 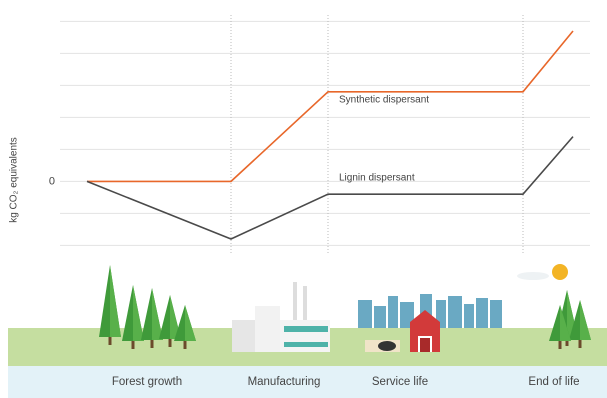 What do you see at coordinates (402, 331) in the screenshot?
I see `barn` at bounding box center [402, 331].